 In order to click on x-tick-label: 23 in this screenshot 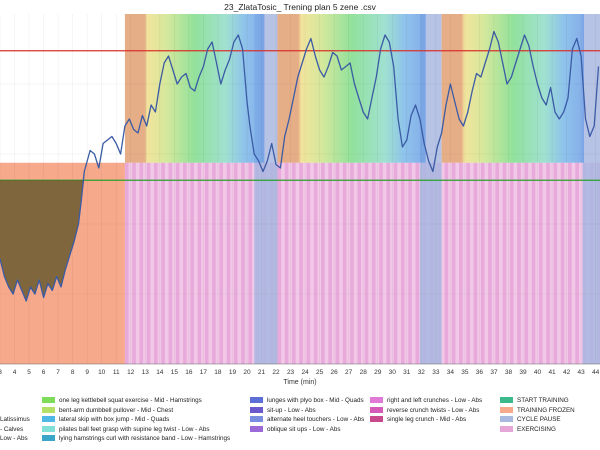, I will do `click(291, 372)`.